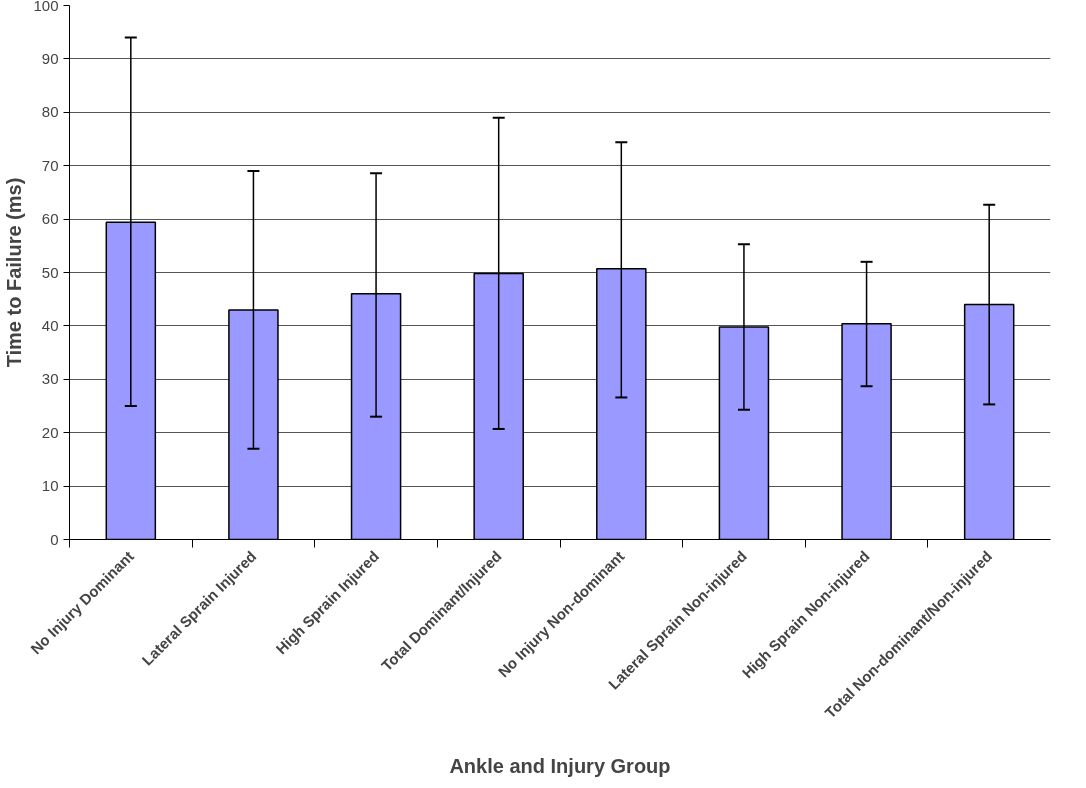 The height and width of the screenshot is (788, 1086). I want to click on y-tick-label: 80, so click(50, 112).